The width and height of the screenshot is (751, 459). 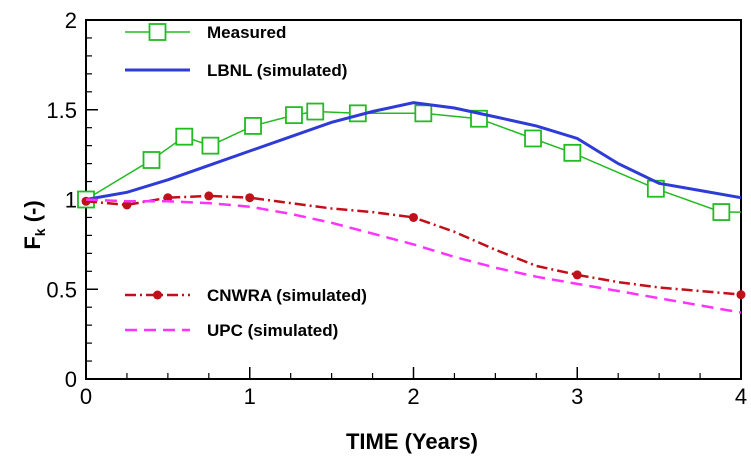 What do you see at coordinates (61, 289) in the screenshot?
I see `y-tick-label: 0.5` at bounding box center [61, 289].